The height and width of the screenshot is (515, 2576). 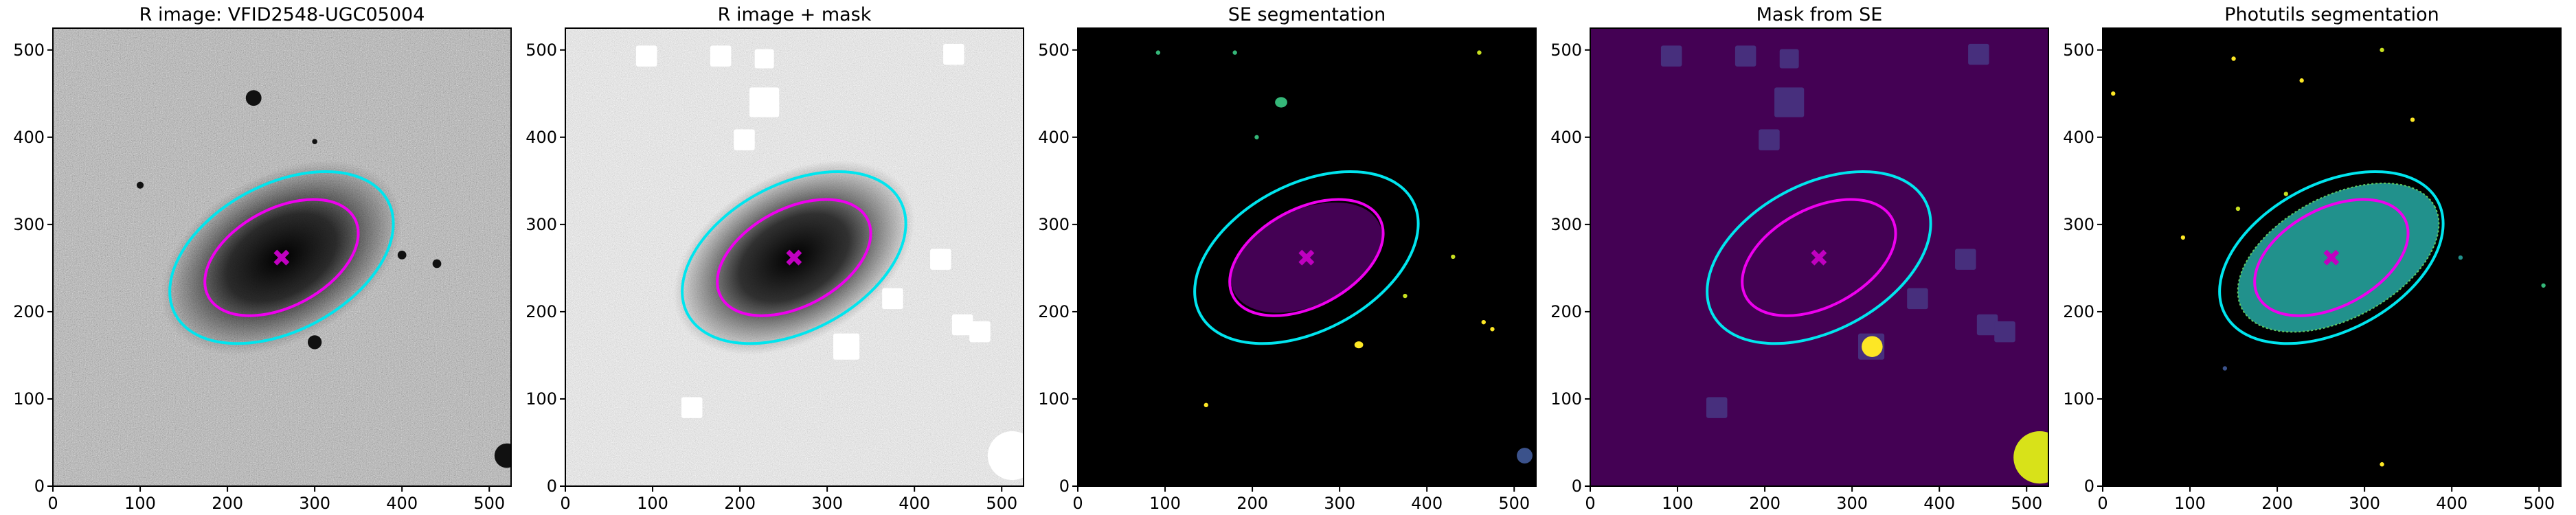 What do you see at coordinates (2331, 14) in the screenshot?
I see `panel-title: Photutils segmentation` at bounding box center [2331, 14].